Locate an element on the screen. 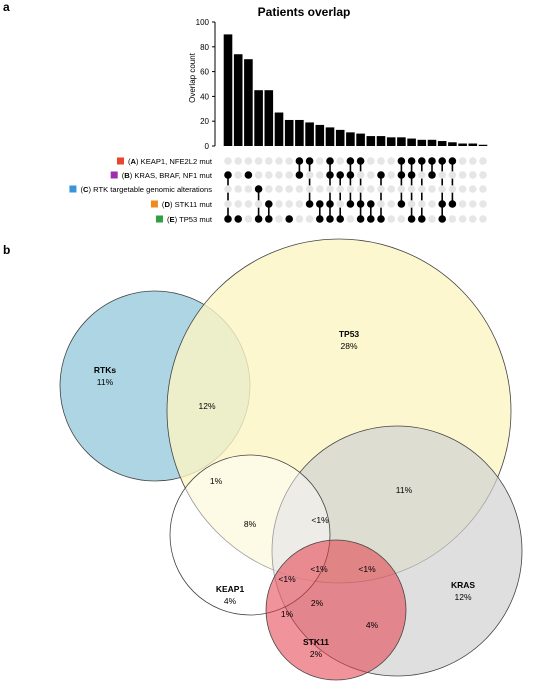 The height and width of the screenshot is (685, 542). y-tick-label: 80 is located at coordinates (204, 47).